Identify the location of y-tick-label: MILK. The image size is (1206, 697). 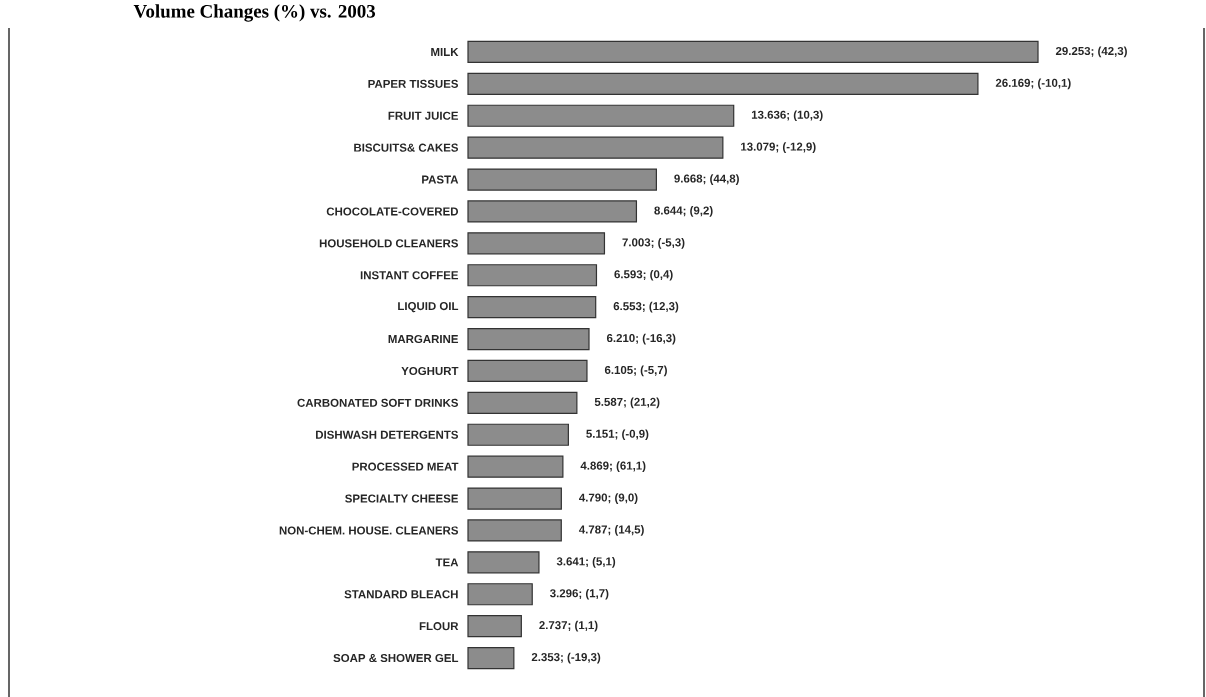
(445, 52).